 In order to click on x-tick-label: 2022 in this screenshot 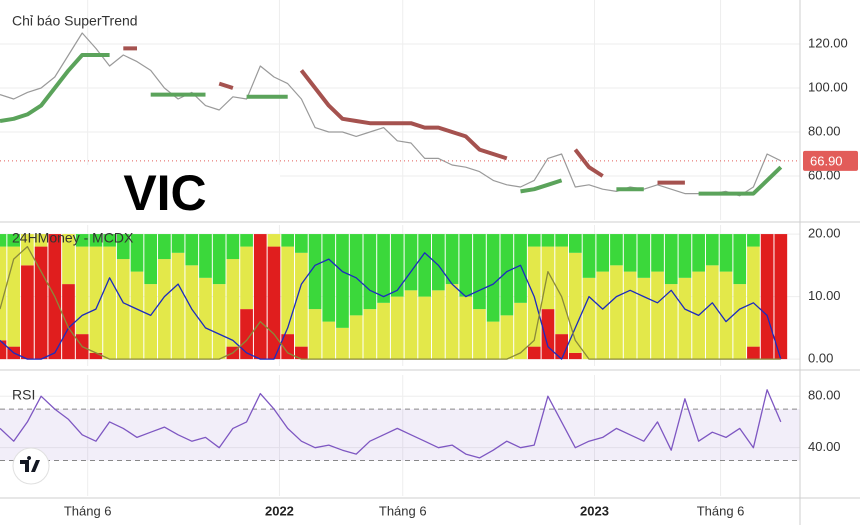, I will do `click(279, 510)`.